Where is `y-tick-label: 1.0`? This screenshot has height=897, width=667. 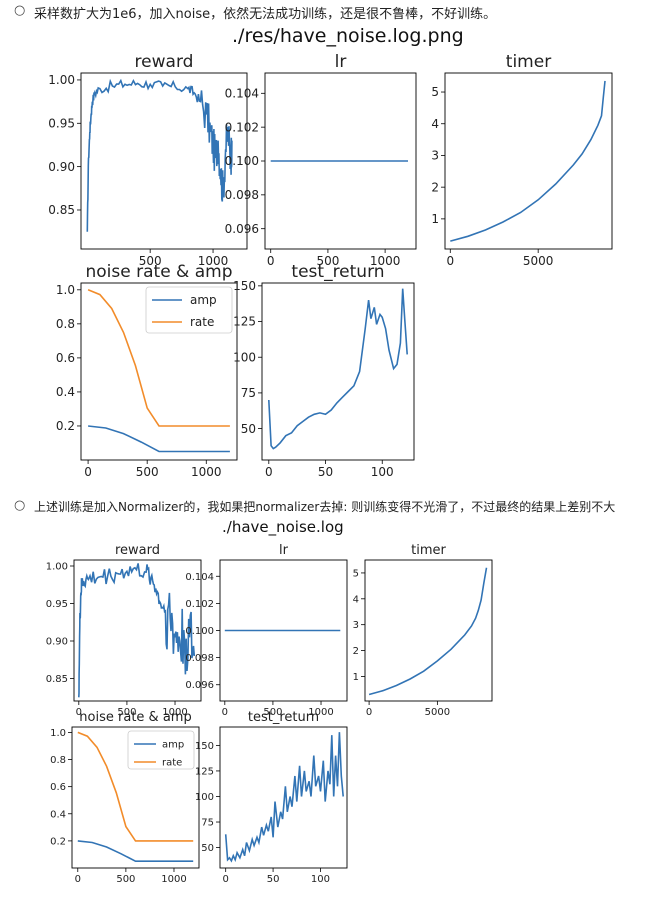 y-tick-label: 1.0 is located at coordinates (58, 733).